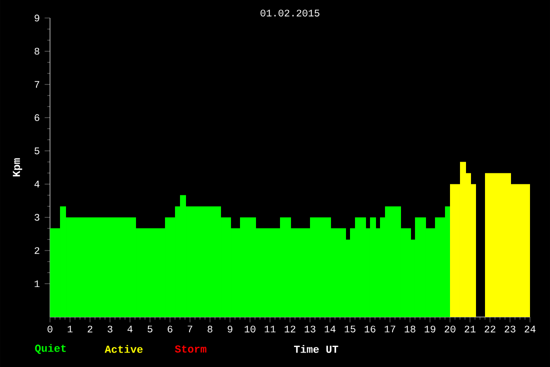 The height and width of the screenshot is (367, 550). I want to click on y-tick-label: 8, so click(37, 51).